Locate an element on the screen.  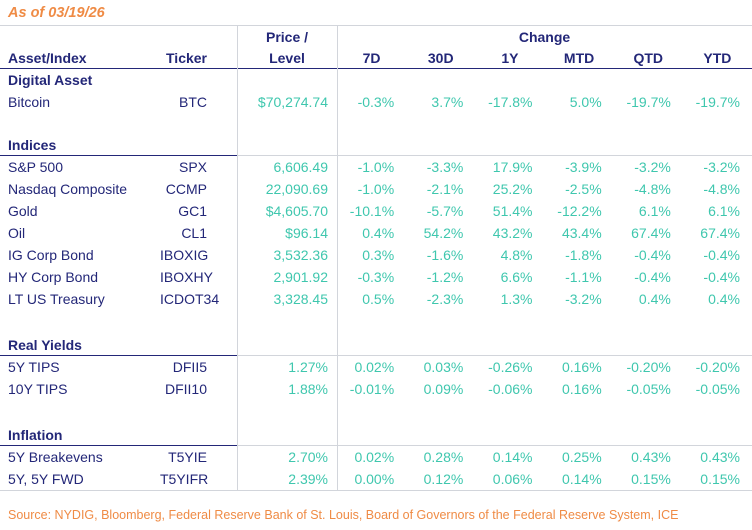
change-1y: 43.2% is located at coordinates (512, 233).